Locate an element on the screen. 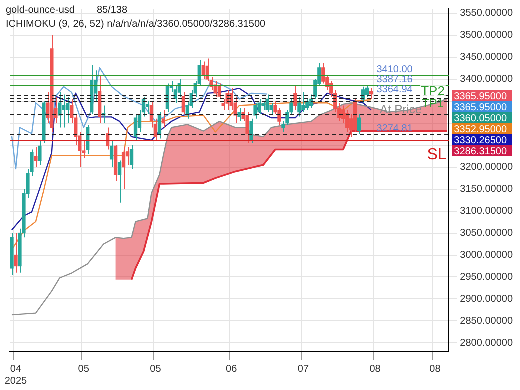 The height and width of the screenshot is (390, 520). ref-line-label: 3410.00 is located at coordinates (395, 70).